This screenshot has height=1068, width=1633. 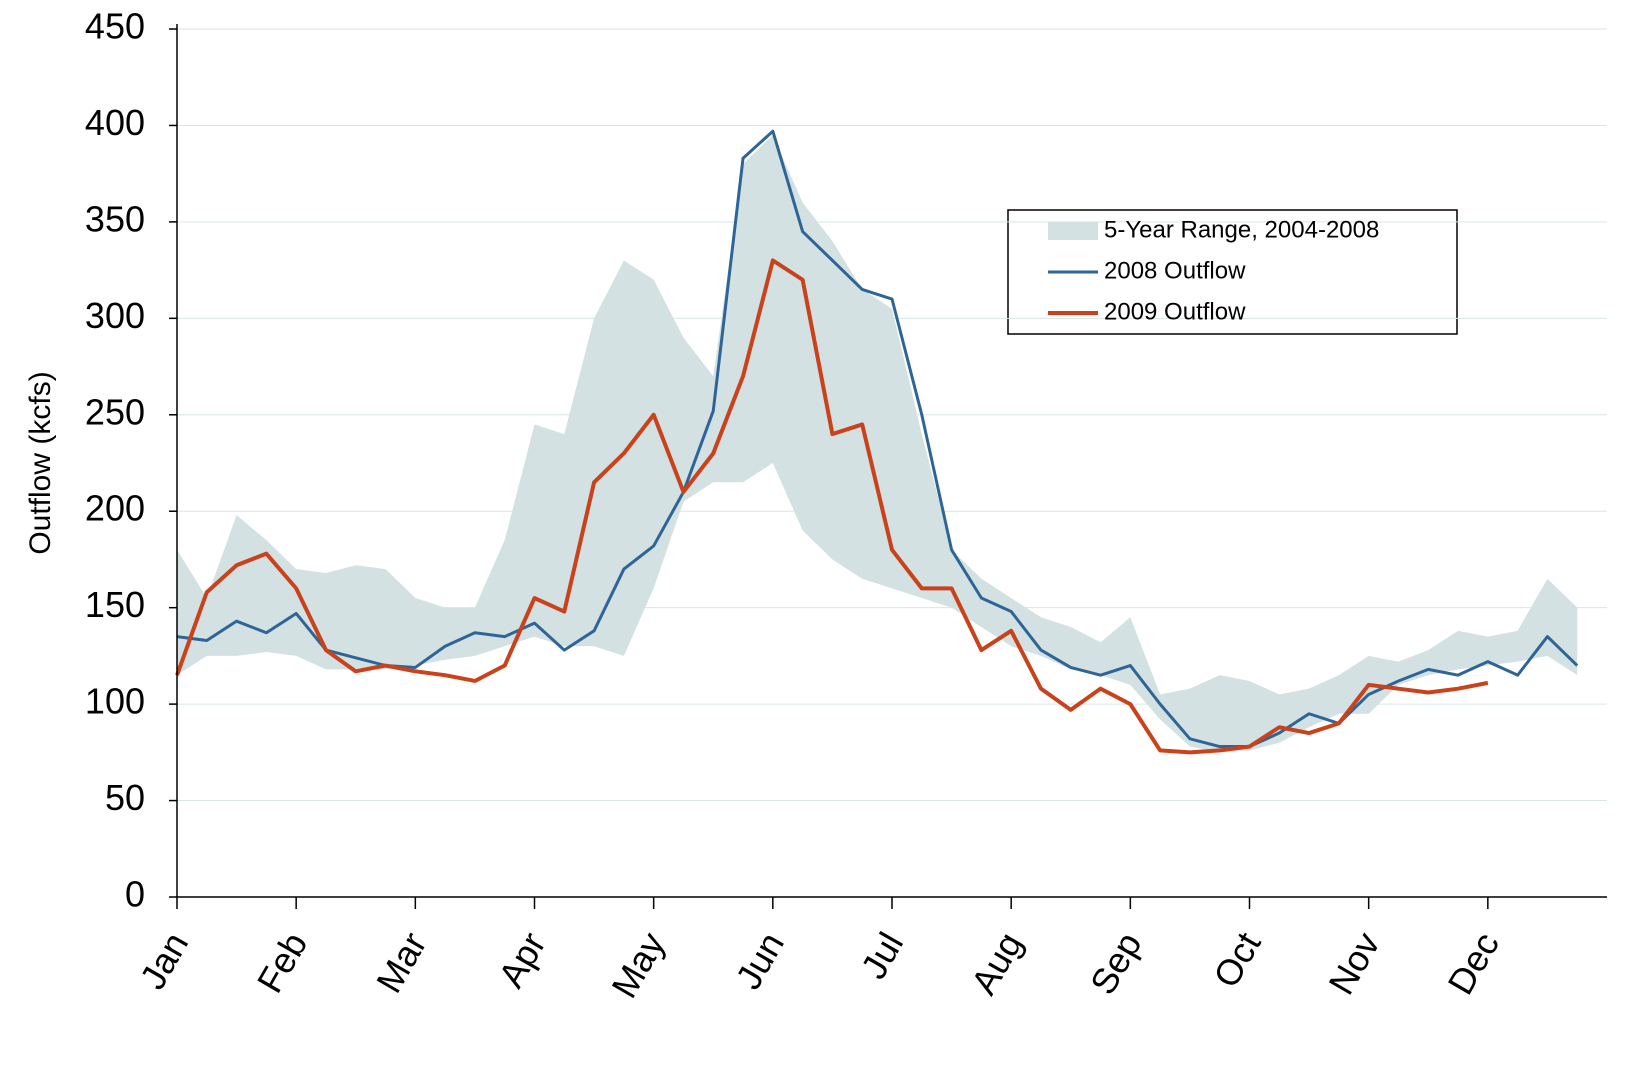 What do you see at coordinates (282, 962) in the screenshot?
I see `x-tick-label: Feb` at bounding box center [282, 962].